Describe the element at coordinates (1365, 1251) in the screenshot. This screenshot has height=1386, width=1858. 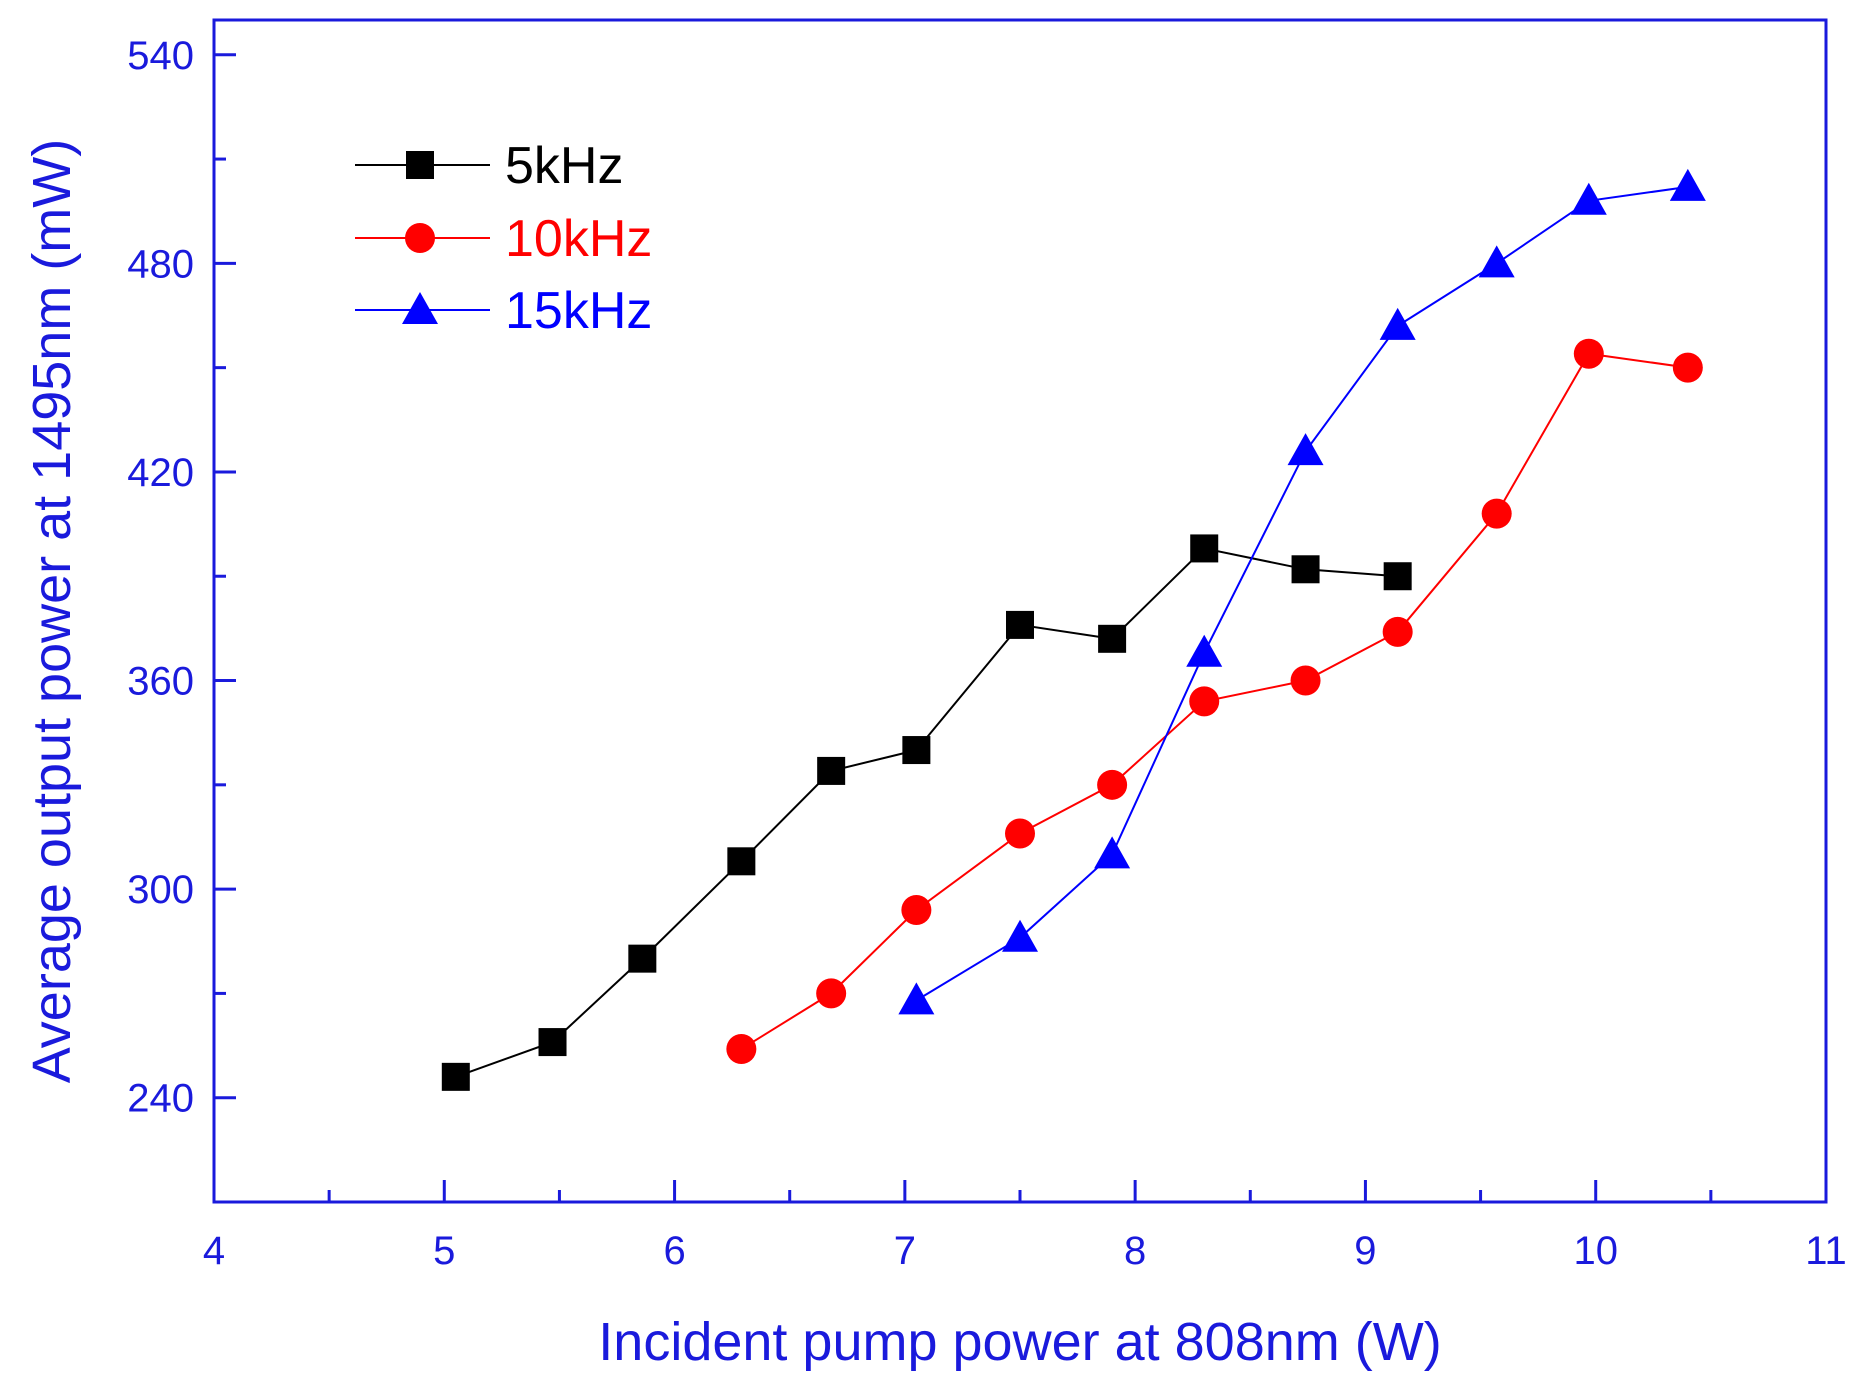
I see `x-tick-label: 9` at that location.